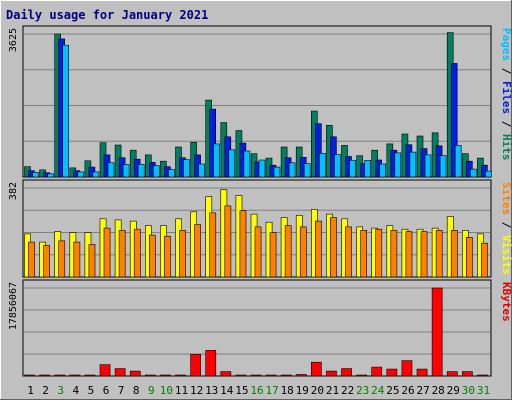 The height and width of the screenshot is (400, 512). Describe the element at coordinates (211, 390) in the screenshot. I see `x-tick-label: 13` at that location.